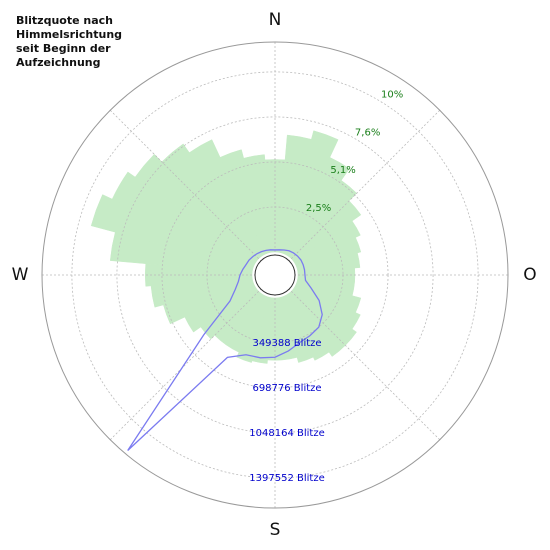 This screenshot has height=550, width=550. I want to click on chart-title: Himmelsrichtung, so click(69, 34).